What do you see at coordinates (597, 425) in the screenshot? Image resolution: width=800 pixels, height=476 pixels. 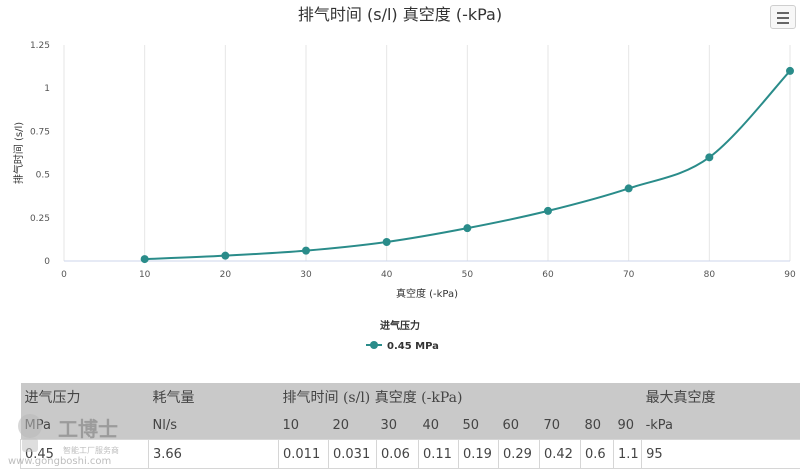 I see `subheader-vacuum-level: 80` at bounding box center [597, 425].